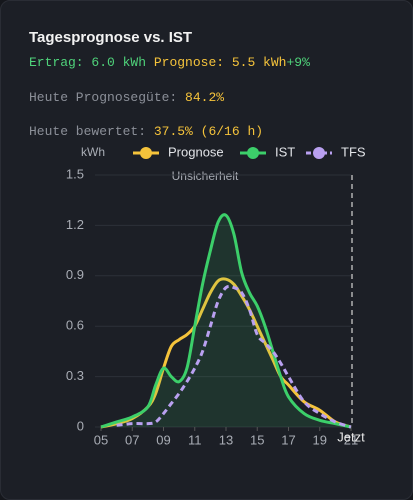 The width and height of the screenshot is (413, 500). Describe the element at coordinates (75, 224) in the screenshot. I see `y-tick-label: 1.2` at that location.